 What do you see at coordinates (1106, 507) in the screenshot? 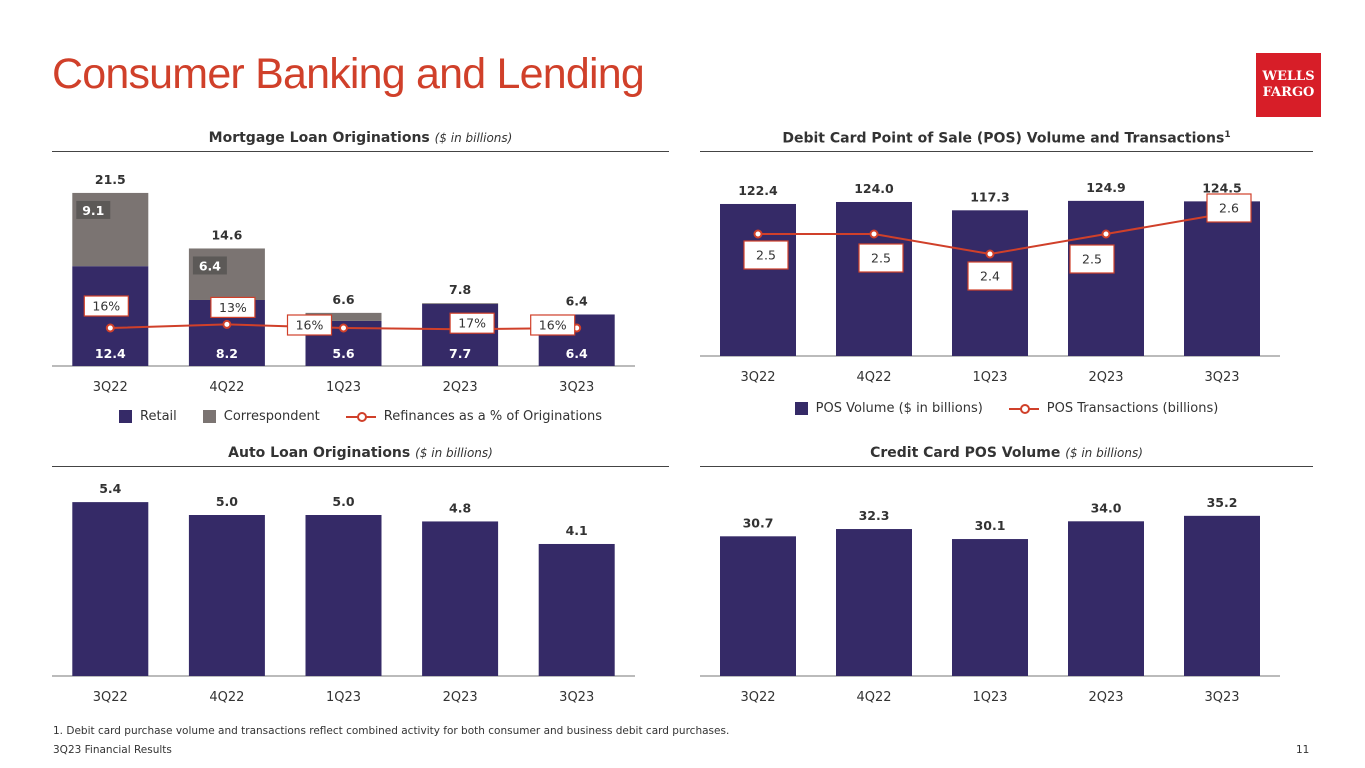
I see `bar-total-label: 34.0` at bounding box center [1106, 507].